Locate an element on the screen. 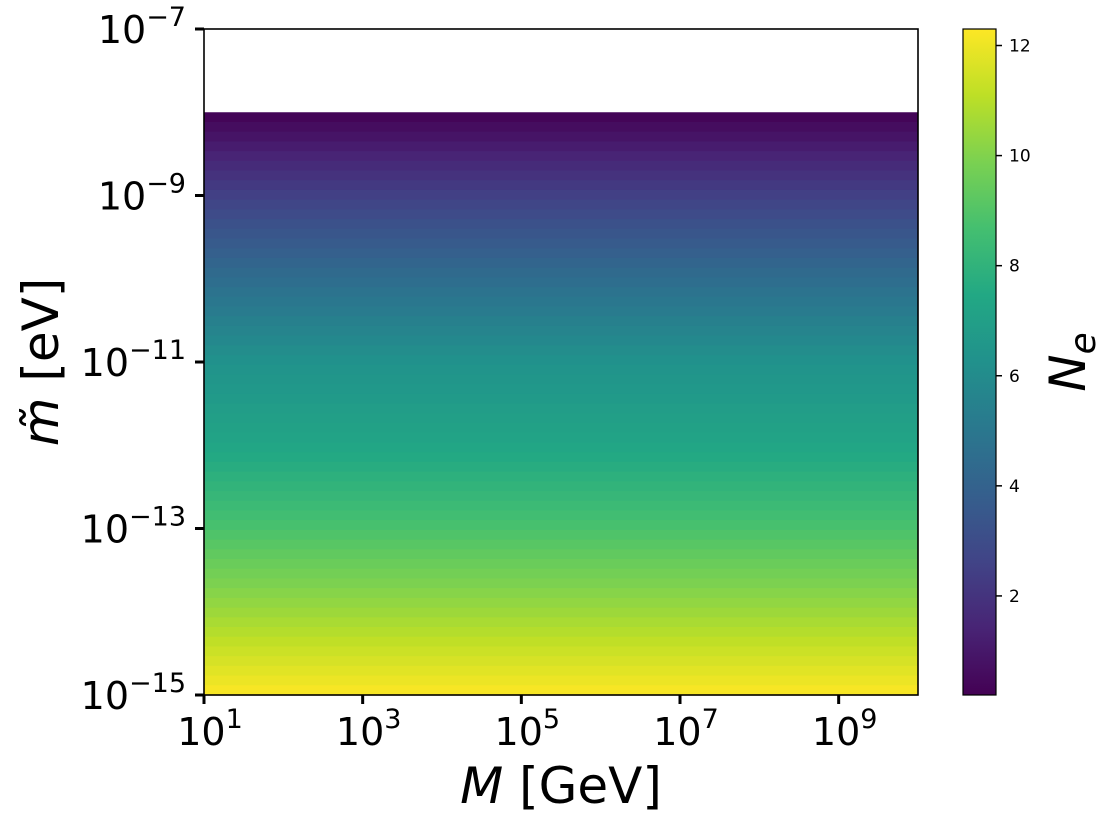 This screenshot has width=1106, height=826. y-axis-ticks: 10⁻¹⁵ 10⁻¹³ 10⁻¹¹ 10⁻⁹ 10⁻⁷ is located at coordinates (142, 360).